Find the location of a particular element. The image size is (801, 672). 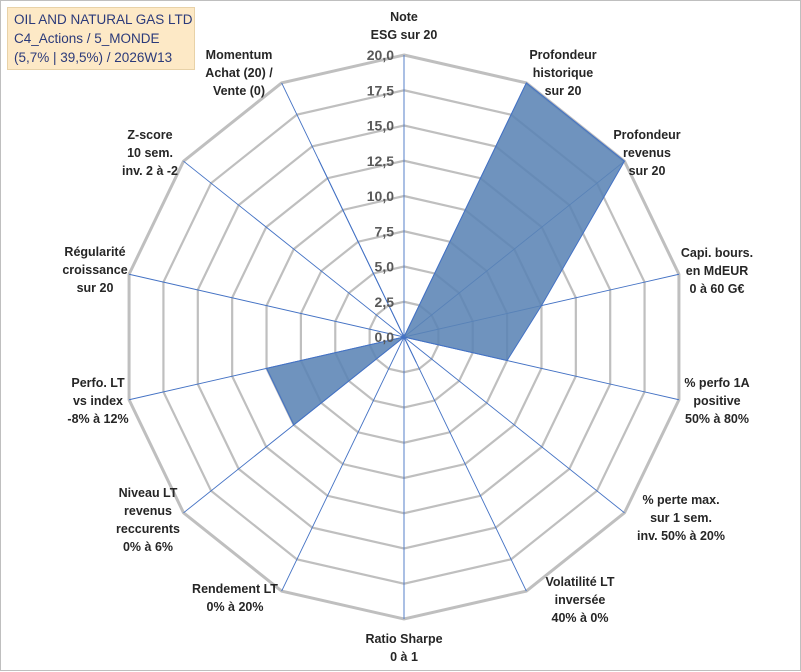

title-line-2: C4_Actions / 5_MONDE is located at coordinates (87, 38).